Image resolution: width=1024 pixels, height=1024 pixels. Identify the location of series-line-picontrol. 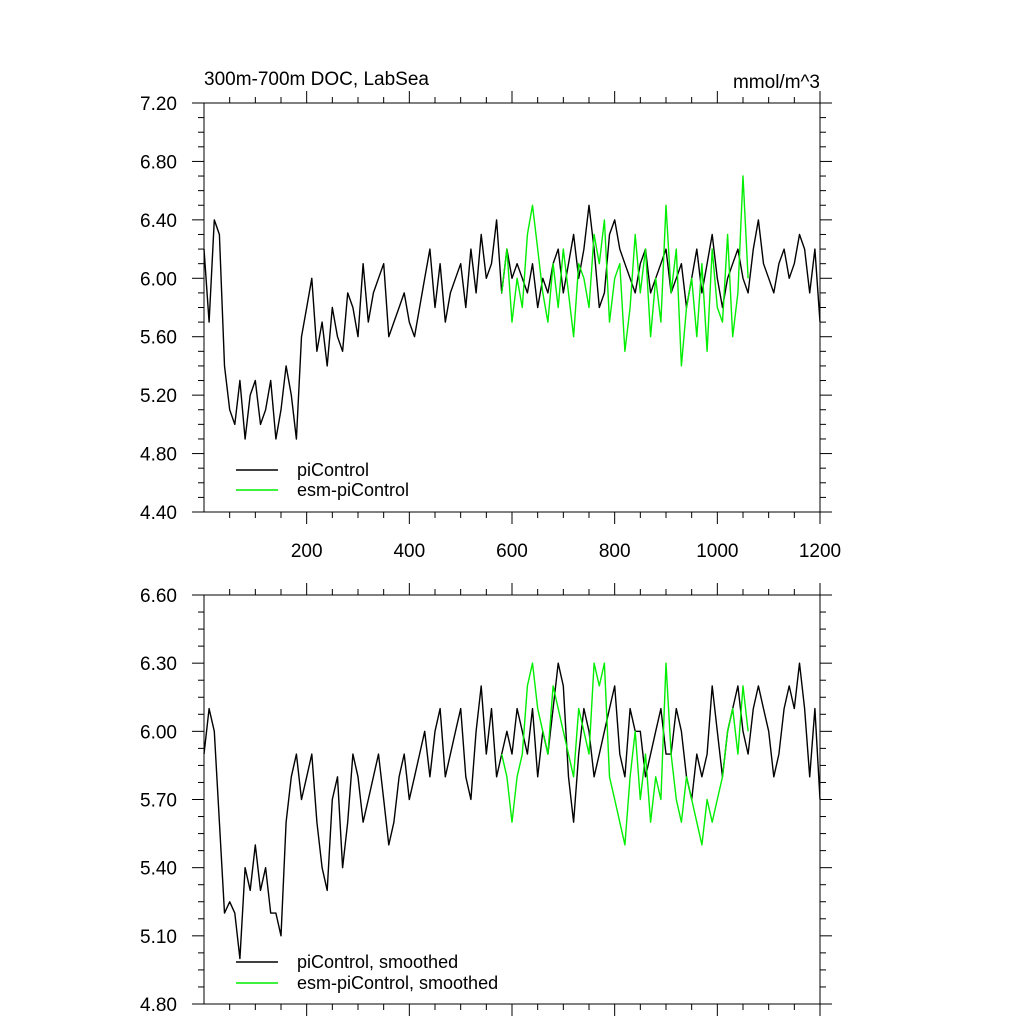
(512, 322).